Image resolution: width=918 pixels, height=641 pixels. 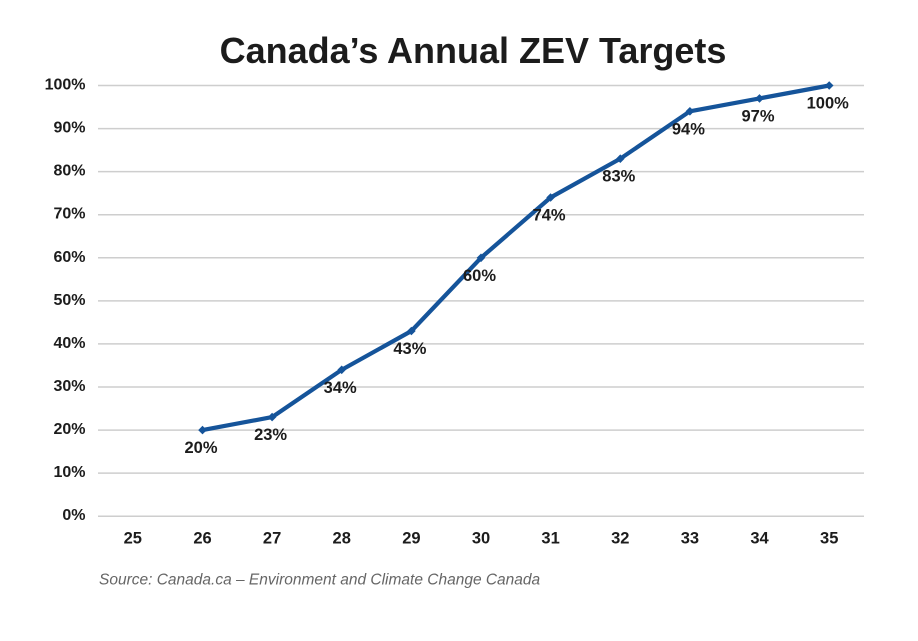 What do you see at coordinates (473, 50) in the screenshot?
I see `svg-text: Canada’s Annual ZEV Targets` at bounding box center [473, 50].